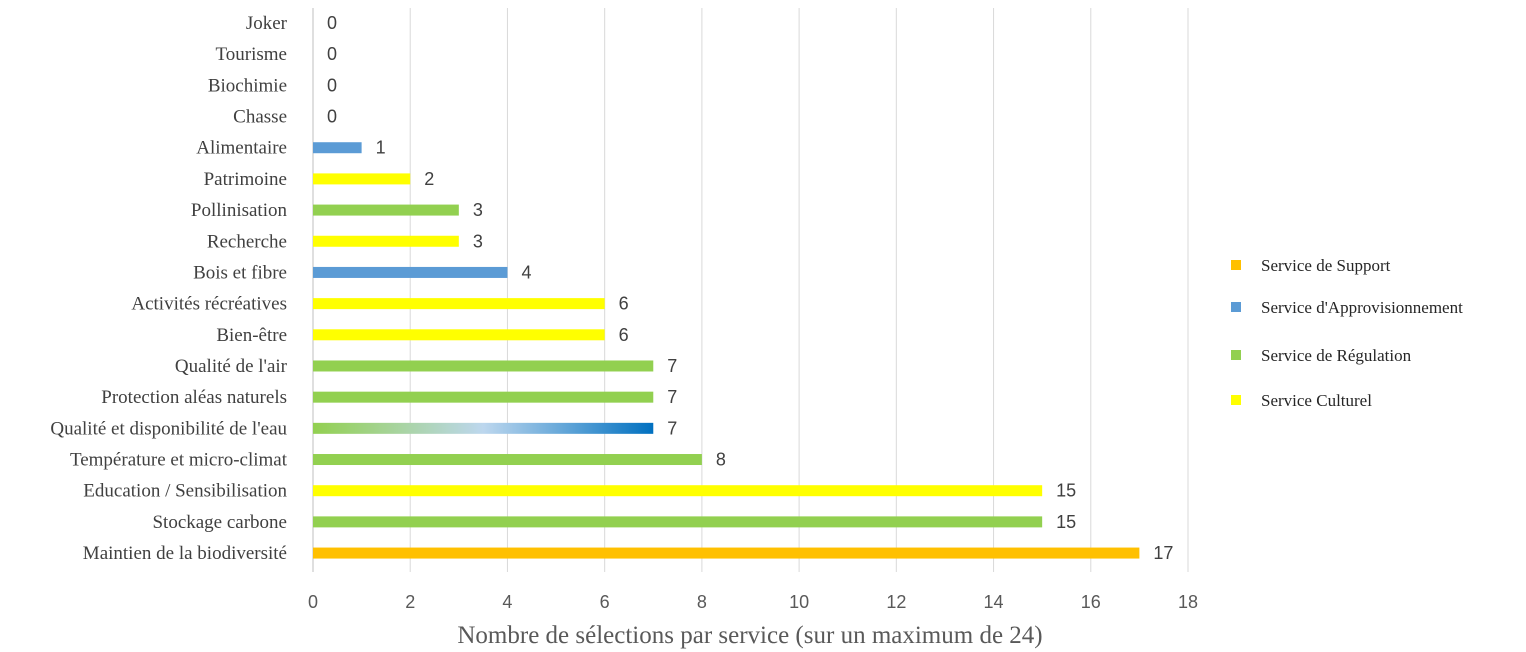 The height and width of the screenshot is (652, 1526). Describe the element at coordinates (194, 397) in the screenshot. I see `category-label: Protection aléas naturels` at that location.